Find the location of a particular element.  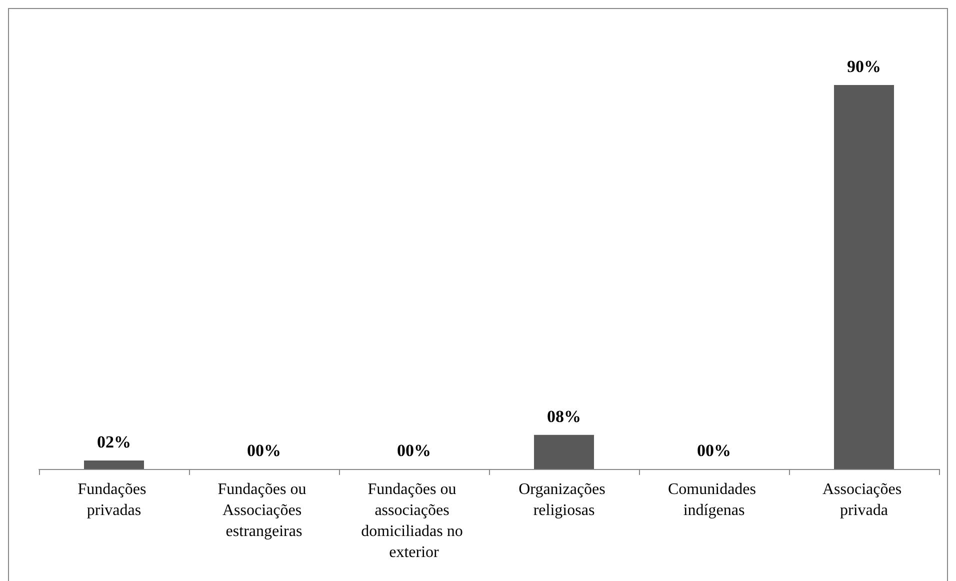

data-label: 08% is located at coordinates (564, 416).